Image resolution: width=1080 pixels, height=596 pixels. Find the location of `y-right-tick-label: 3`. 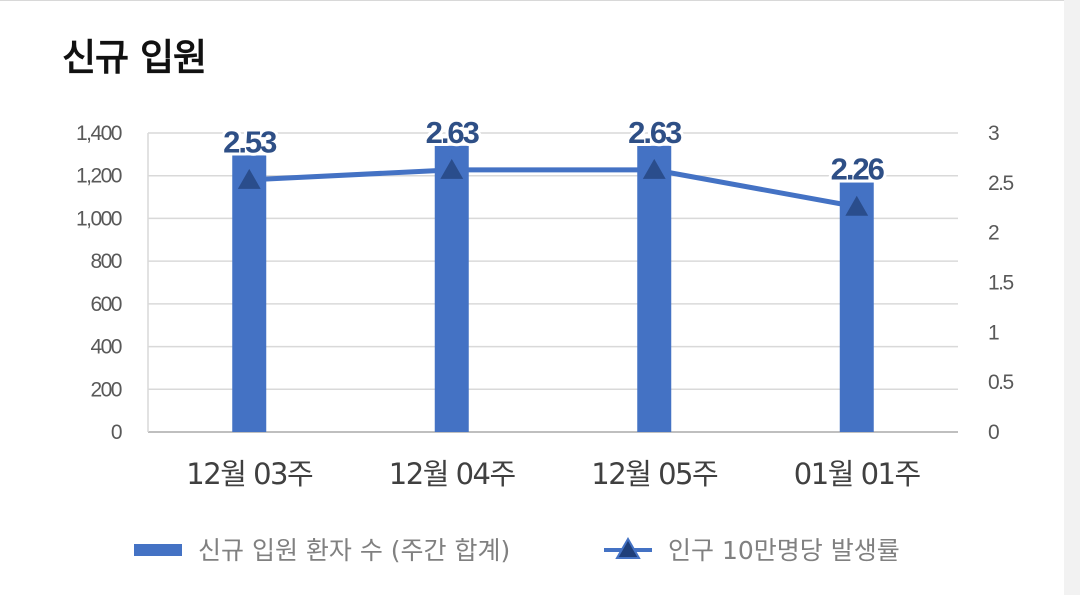

y-right-tick-label: 3 is located at coordinates (993, 133).